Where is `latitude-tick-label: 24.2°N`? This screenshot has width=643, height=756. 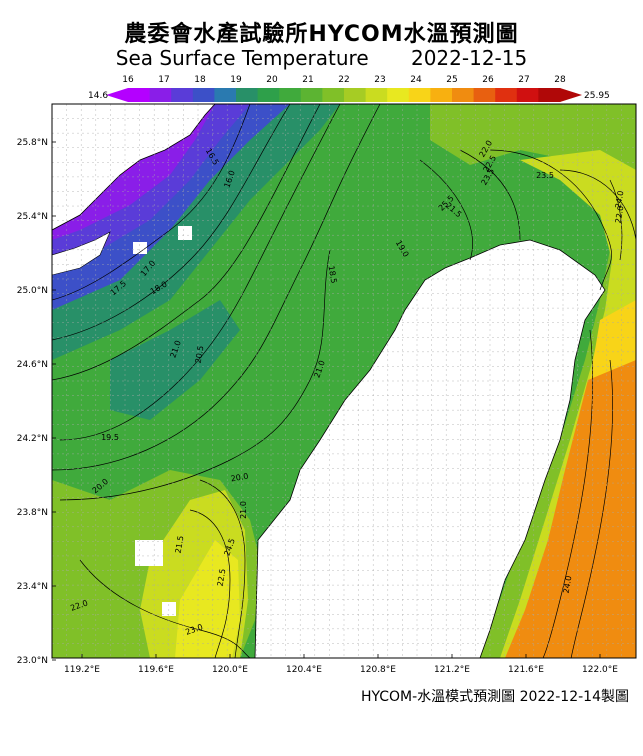
latitude-tick-label: 24.2°N is located at coordinates (32, 439).